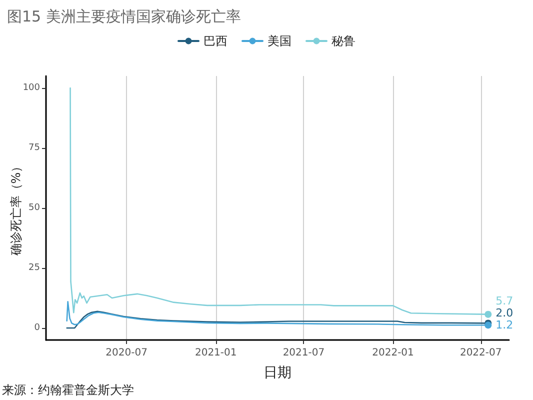 The image size is (533, 400). Describe the element at coordinates (488, 314) in the screenshot. I see `point` at that location.